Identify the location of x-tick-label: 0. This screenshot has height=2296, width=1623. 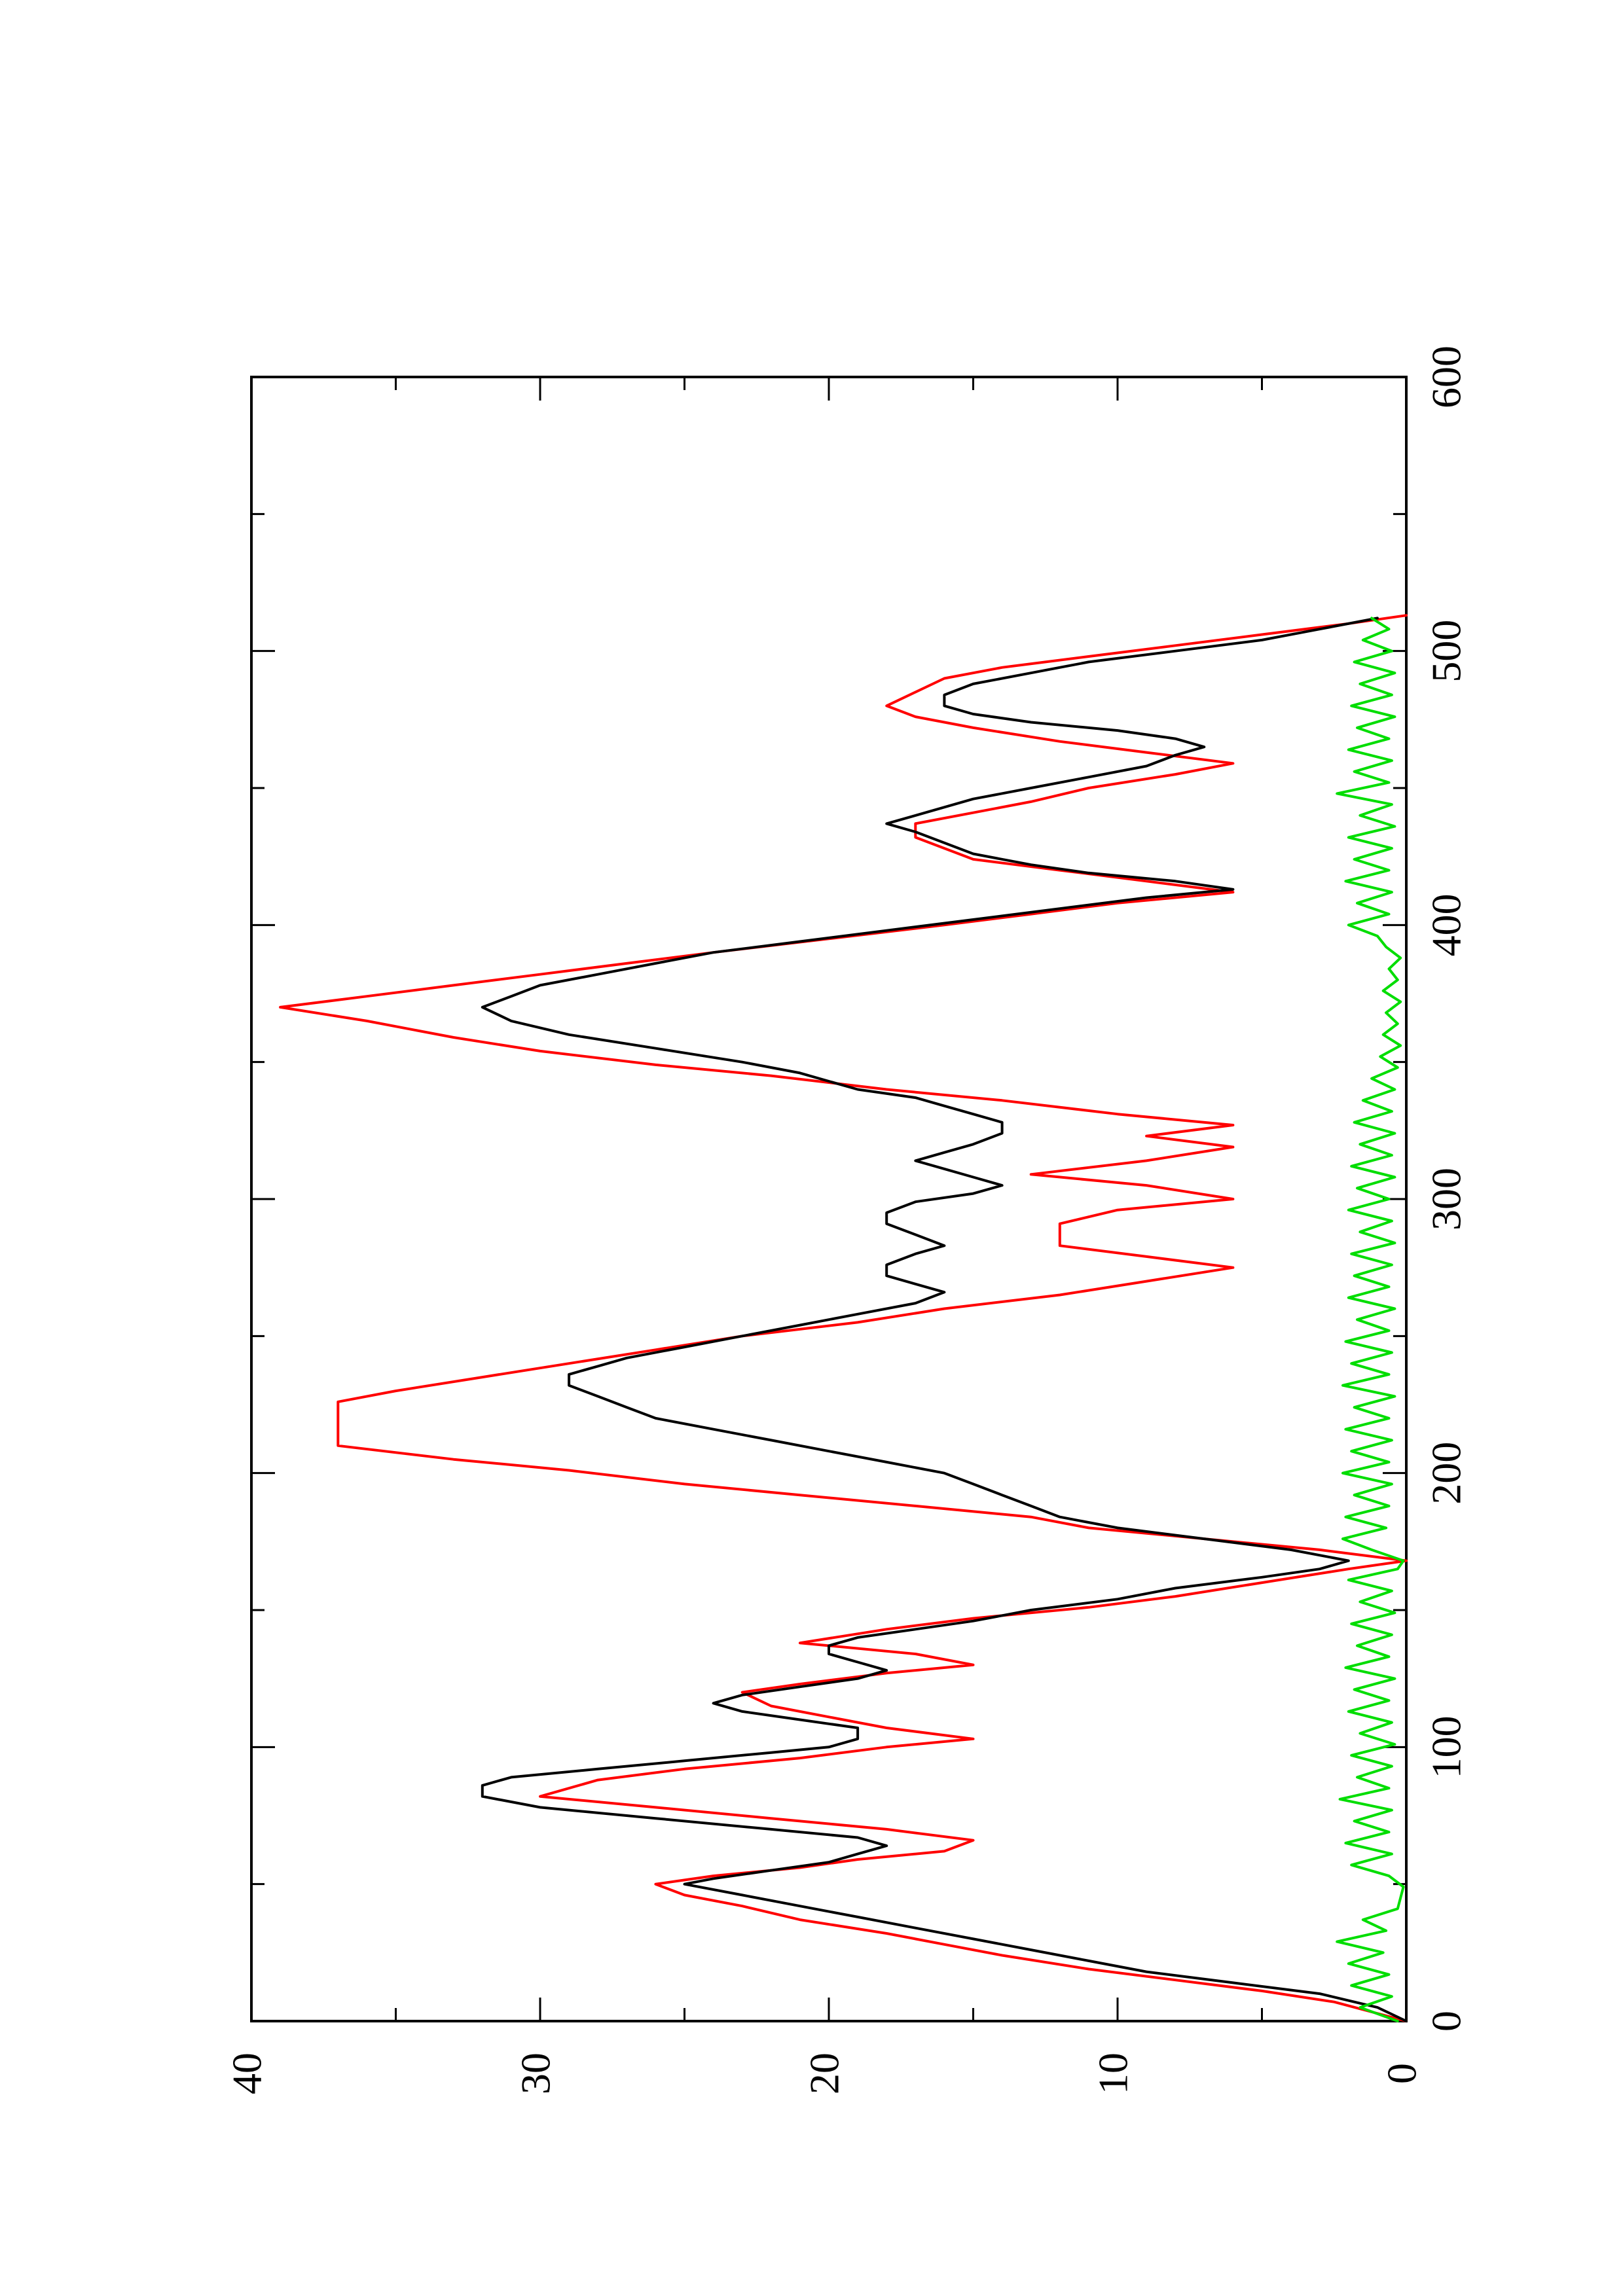
(1446, 2021).